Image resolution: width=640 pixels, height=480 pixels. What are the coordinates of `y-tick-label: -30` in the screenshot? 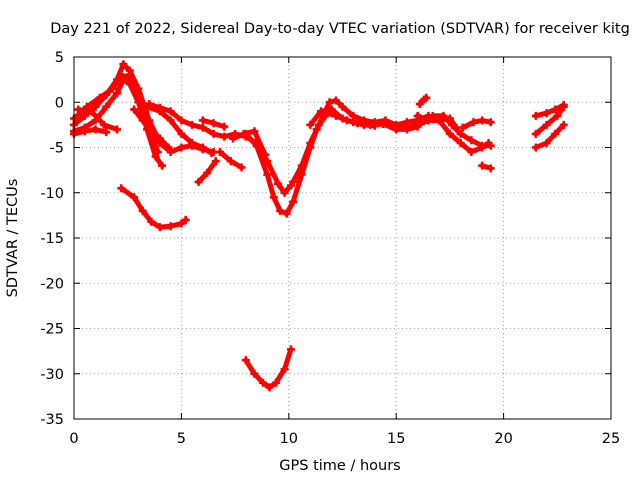 It's located at (52, 375).